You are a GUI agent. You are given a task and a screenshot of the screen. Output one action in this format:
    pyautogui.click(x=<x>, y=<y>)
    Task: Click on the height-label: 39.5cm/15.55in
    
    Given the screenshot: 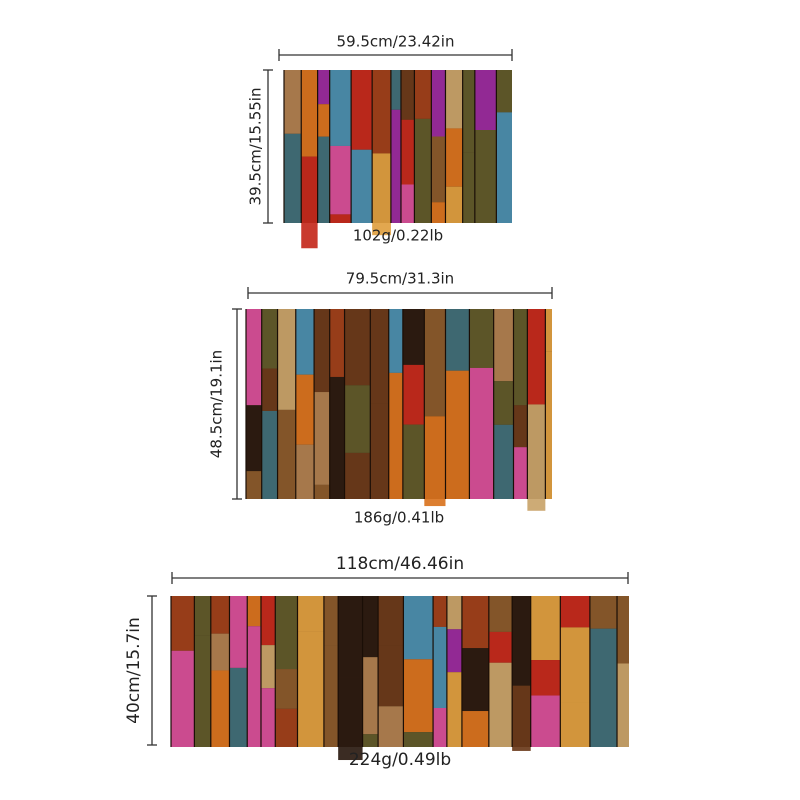 What is the action you would take?
    pyautogui.click(x=256, y=147)
    